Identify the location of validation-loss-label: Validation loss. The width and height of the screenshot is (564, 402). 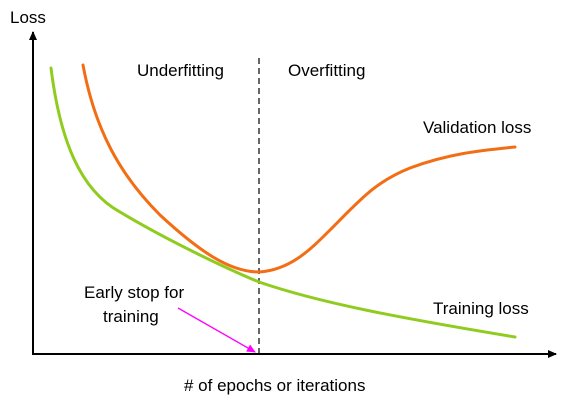
(477, 127).